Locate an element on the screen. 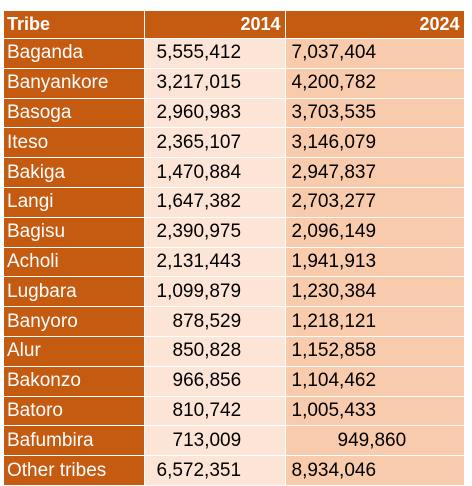 This screenshot has width=472, height=486. table-row: Bakiga 1,470,884 2,947,837 is located at coordinates (234, 172).